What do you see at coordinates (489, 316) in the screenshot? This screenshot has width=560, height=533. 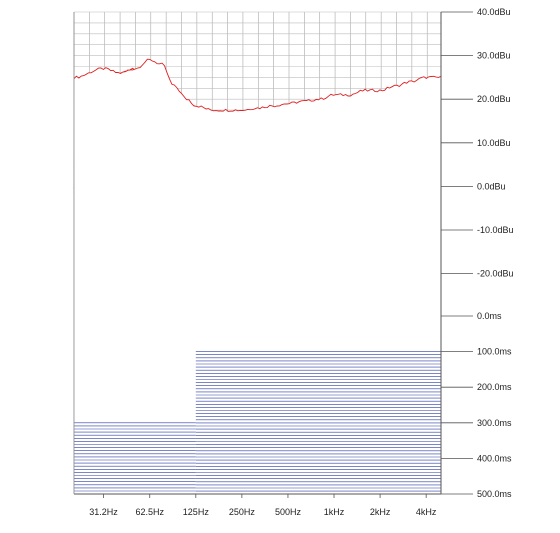 I see `time-tick-label: 0.0ms` at bounding box center [489, 316].